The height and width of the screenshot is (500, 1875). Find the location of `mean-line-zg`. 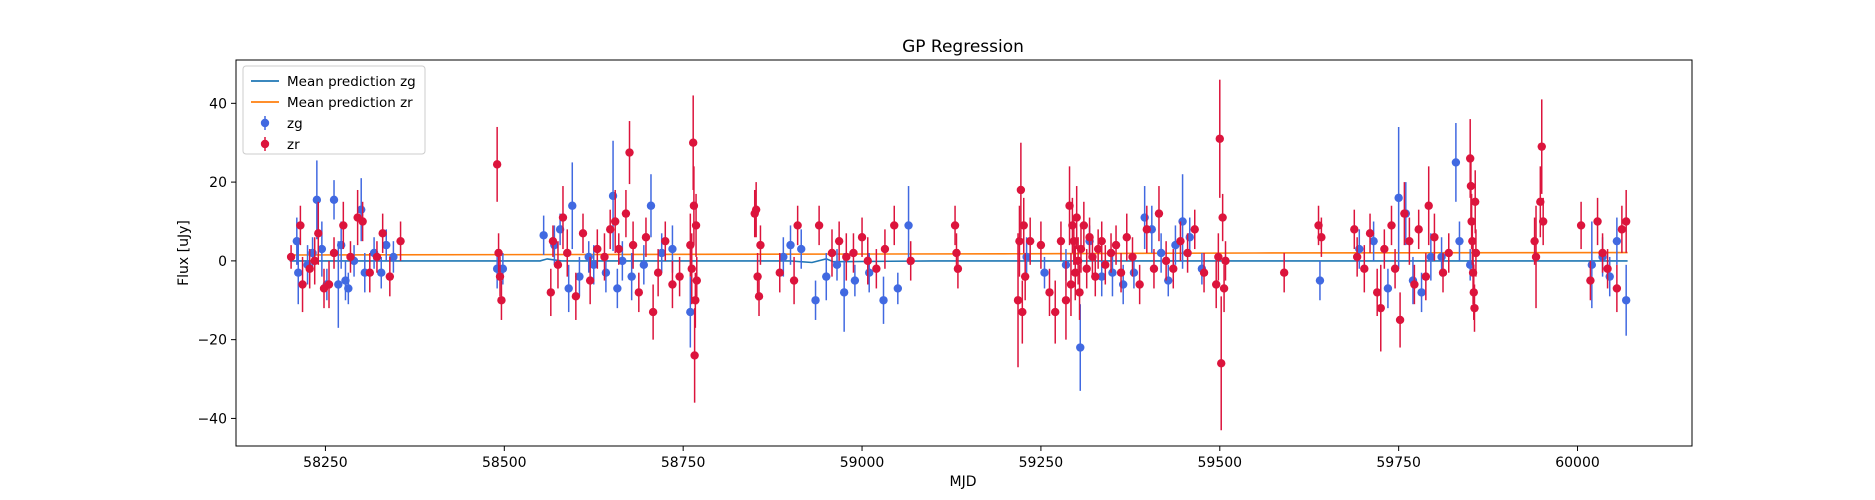

mean-line-zg is located at coordinates (958, 261).